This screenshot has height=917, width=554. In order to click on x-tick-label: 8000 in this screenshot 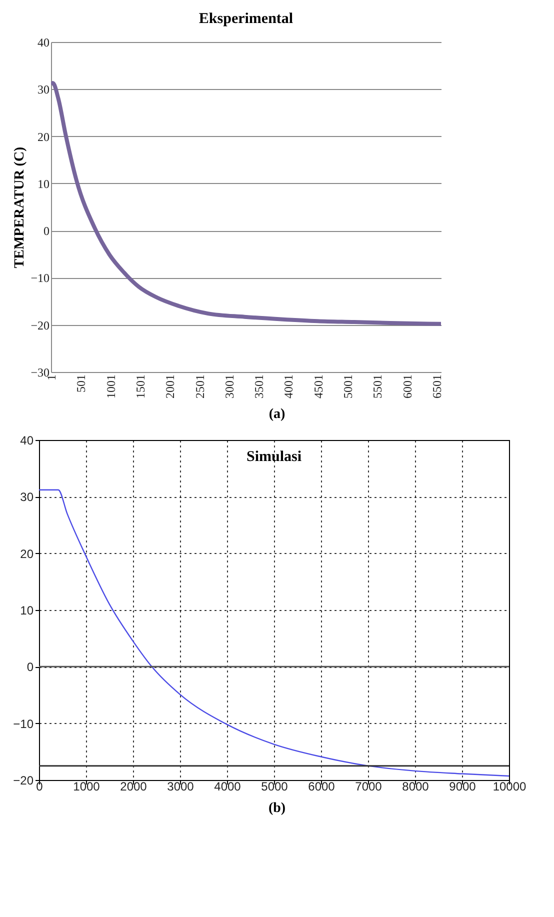, I will do `click(416, 787)`.